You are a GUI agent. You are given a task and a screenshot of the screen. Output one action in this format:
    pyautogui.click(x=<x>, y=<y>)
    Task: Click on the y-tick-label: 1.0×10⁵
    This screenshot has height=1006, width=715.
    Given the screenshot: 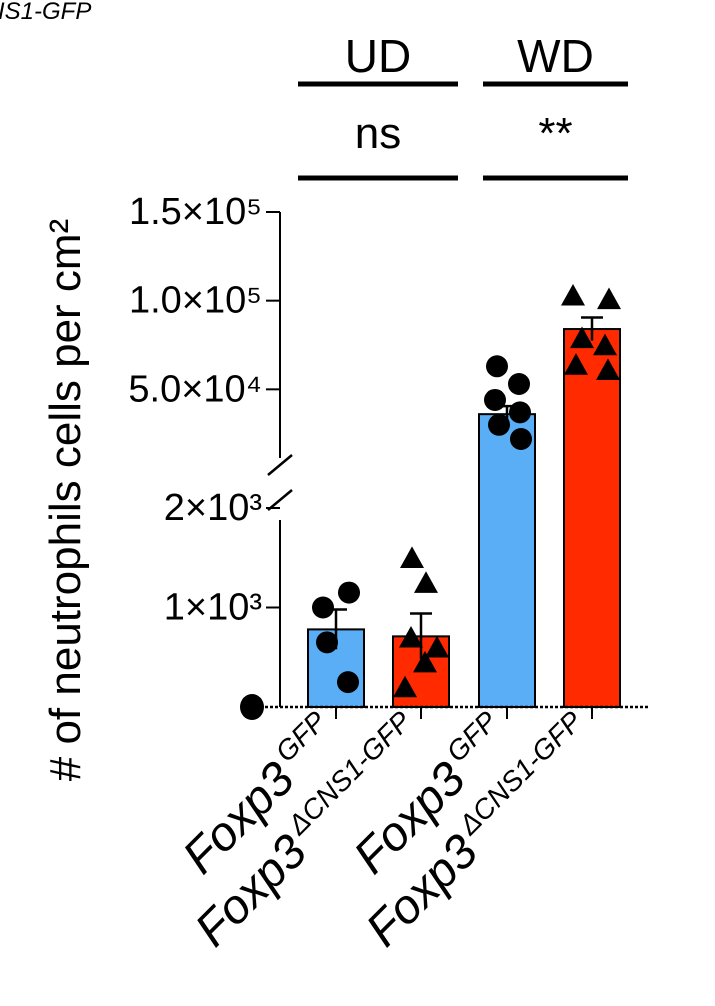 What is the action you would take?
    pyautogui.click(x=195, y=301)
    